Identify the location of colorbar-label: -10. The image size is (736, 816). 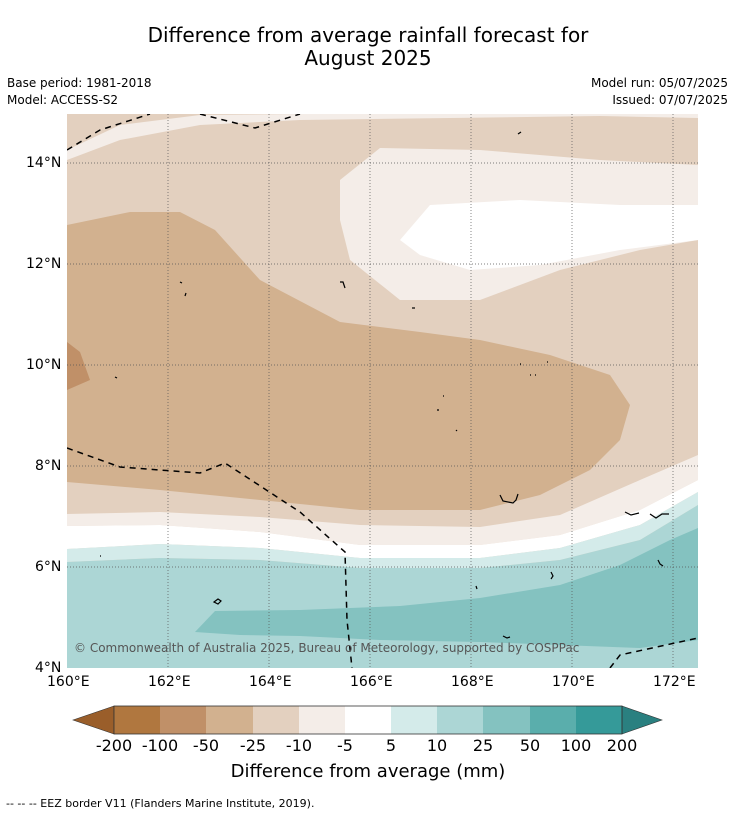
(299, 745).